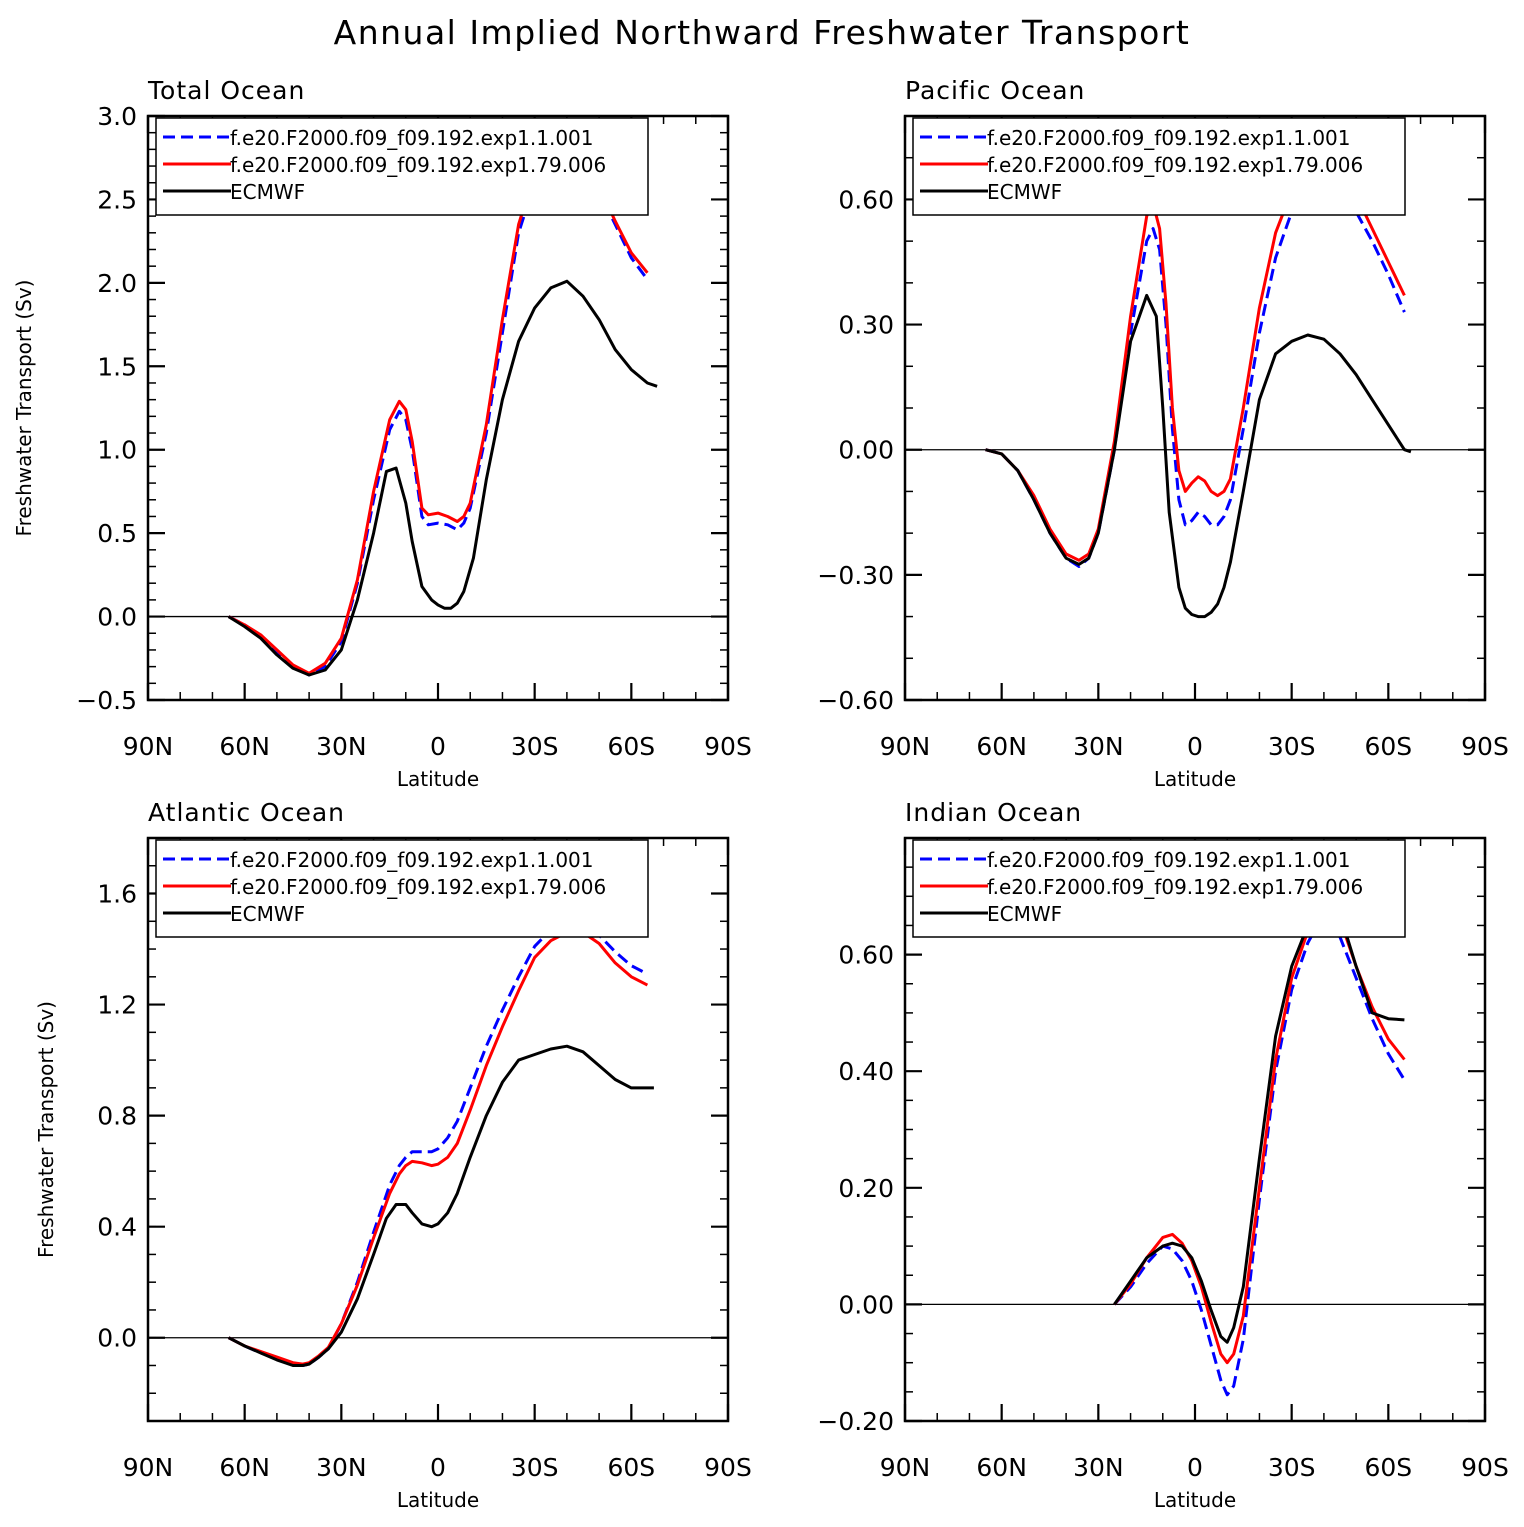 Image resolution: width=1524 pixels, height=1527 pixels. I want to click on panel-title: Indian Ocean, so click(993, 812).